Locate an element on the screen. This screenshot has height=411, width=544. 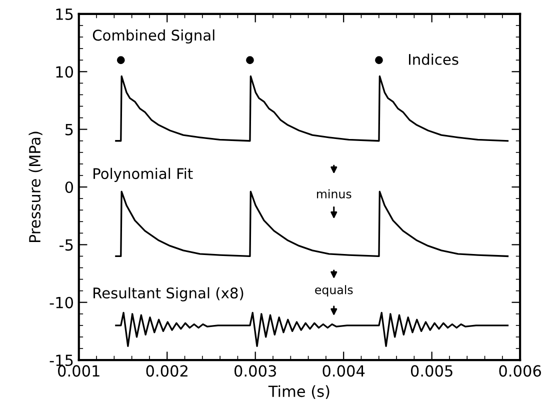
y-tick-label: 15 is located at coordinates (64, 14).